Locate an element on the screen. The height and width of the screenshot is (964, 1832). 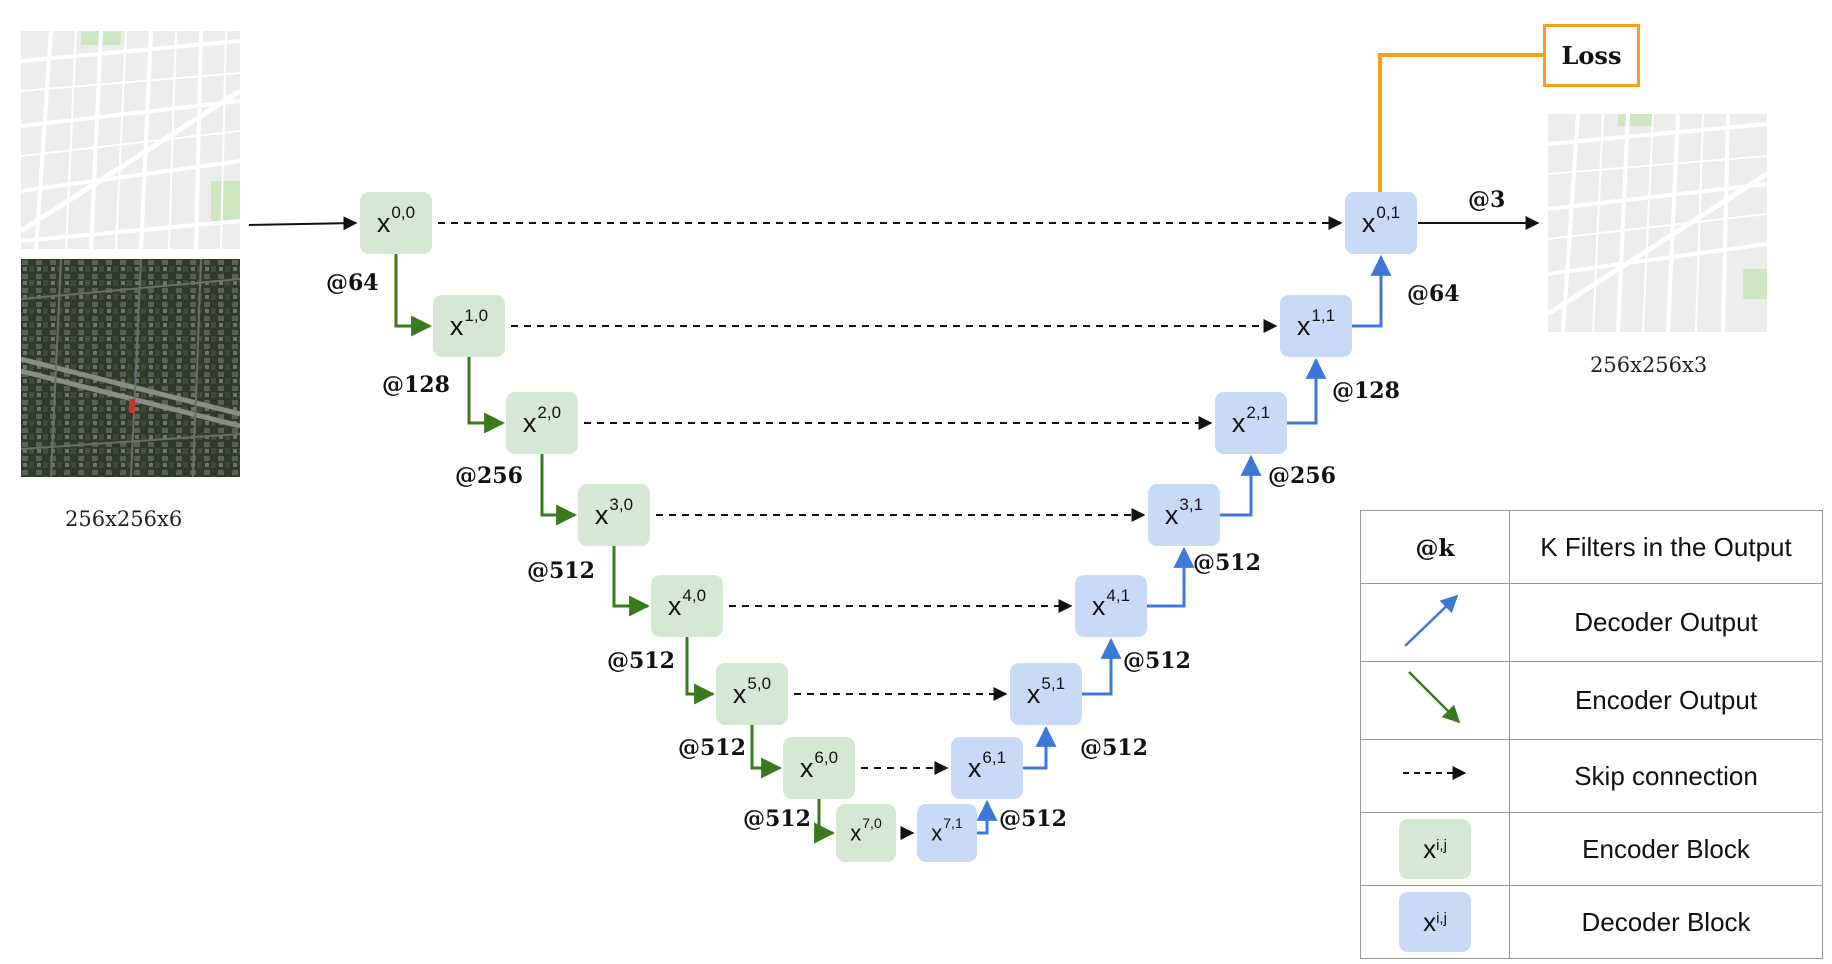
encoder-block-7: x7,0 is located at coordinates (866, 833).